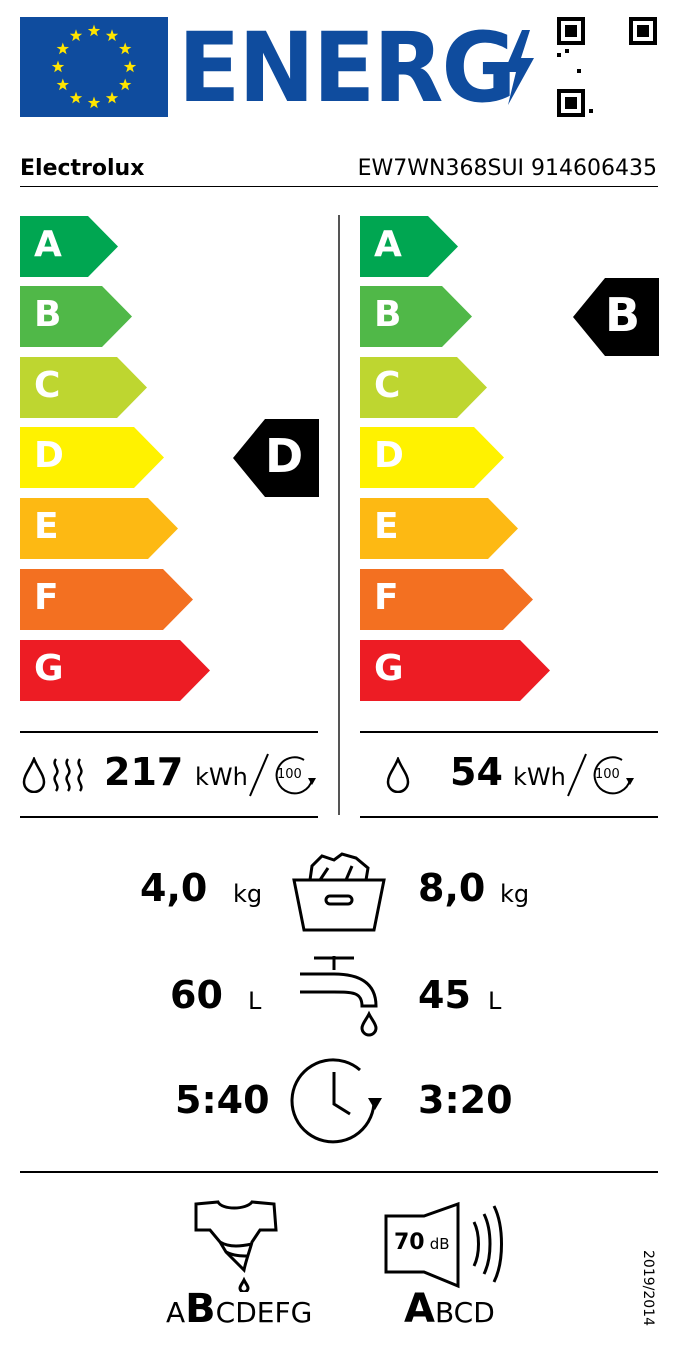 The image size is (677, 1352). I want to click on spin-class-rest: CDEFG, so click(264, 1312).